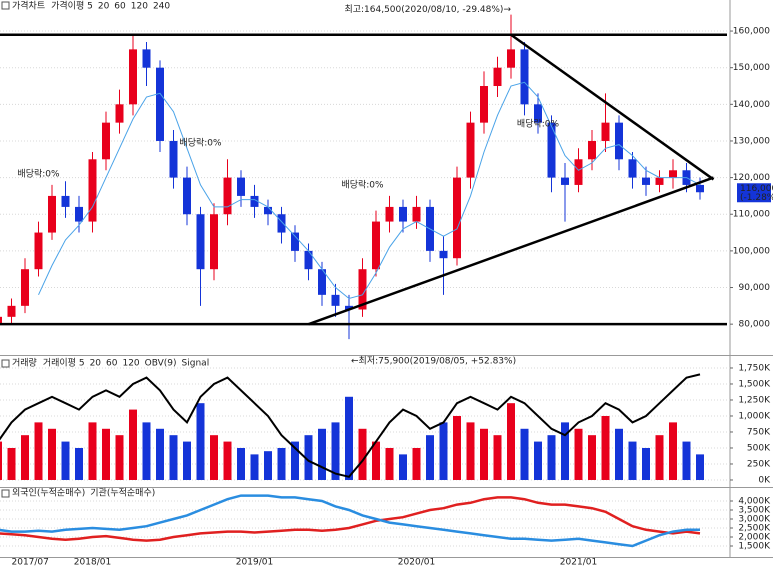 This screenshot has height=567, width=773. I want to click on y-tick-label: 2,500K, so click(754, 529).